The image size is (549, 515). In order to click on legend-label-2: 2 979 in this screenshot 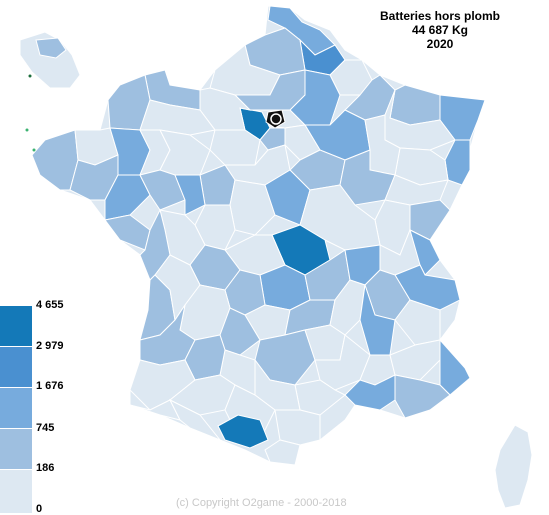, I will do `click(50, 346)`.